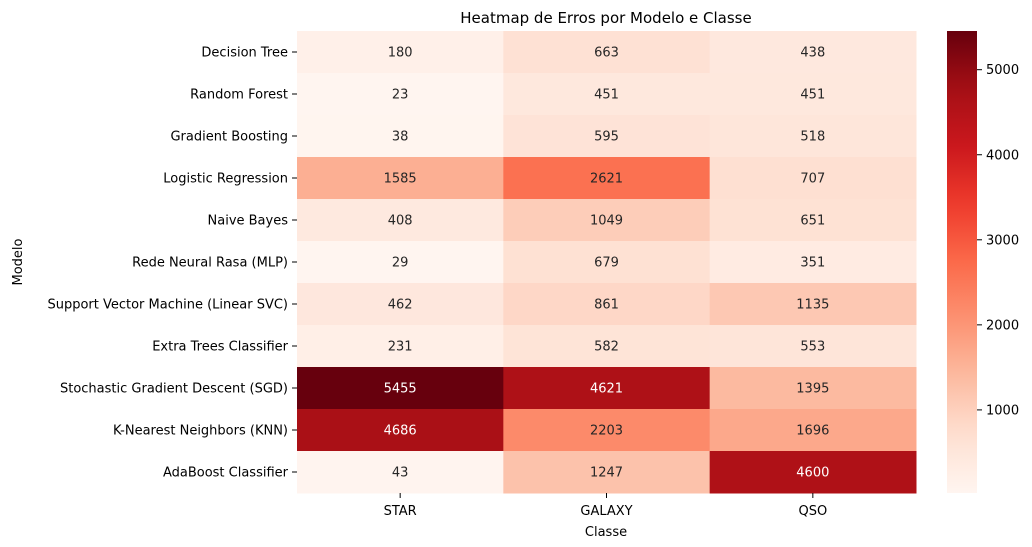 The height and width of the screenshot is (547, 1032). I want to click on cell-value-label: 518, so click(812, 137).